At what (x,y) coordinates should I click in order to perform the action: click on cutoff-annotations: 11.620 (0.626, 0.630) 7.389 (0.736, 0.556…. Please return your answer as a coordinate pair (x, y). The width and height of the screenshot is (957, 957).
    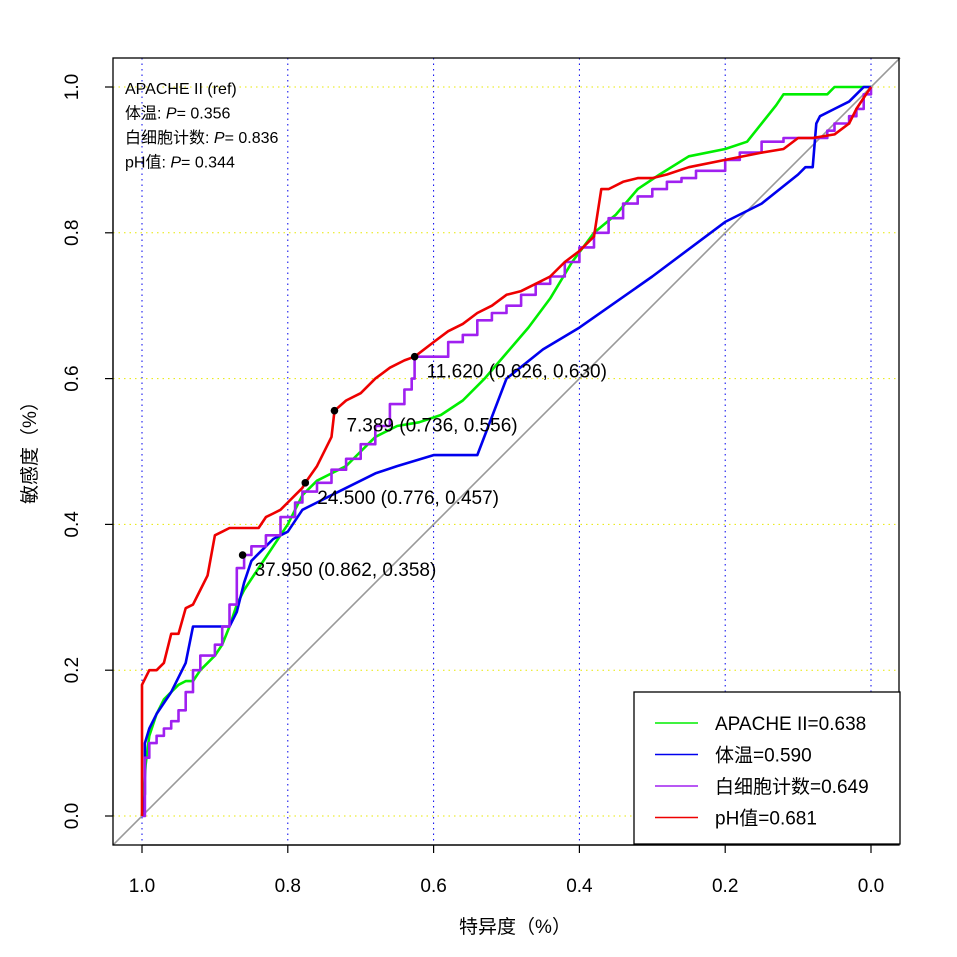
    Looking at the image, I should click on (422, 466).